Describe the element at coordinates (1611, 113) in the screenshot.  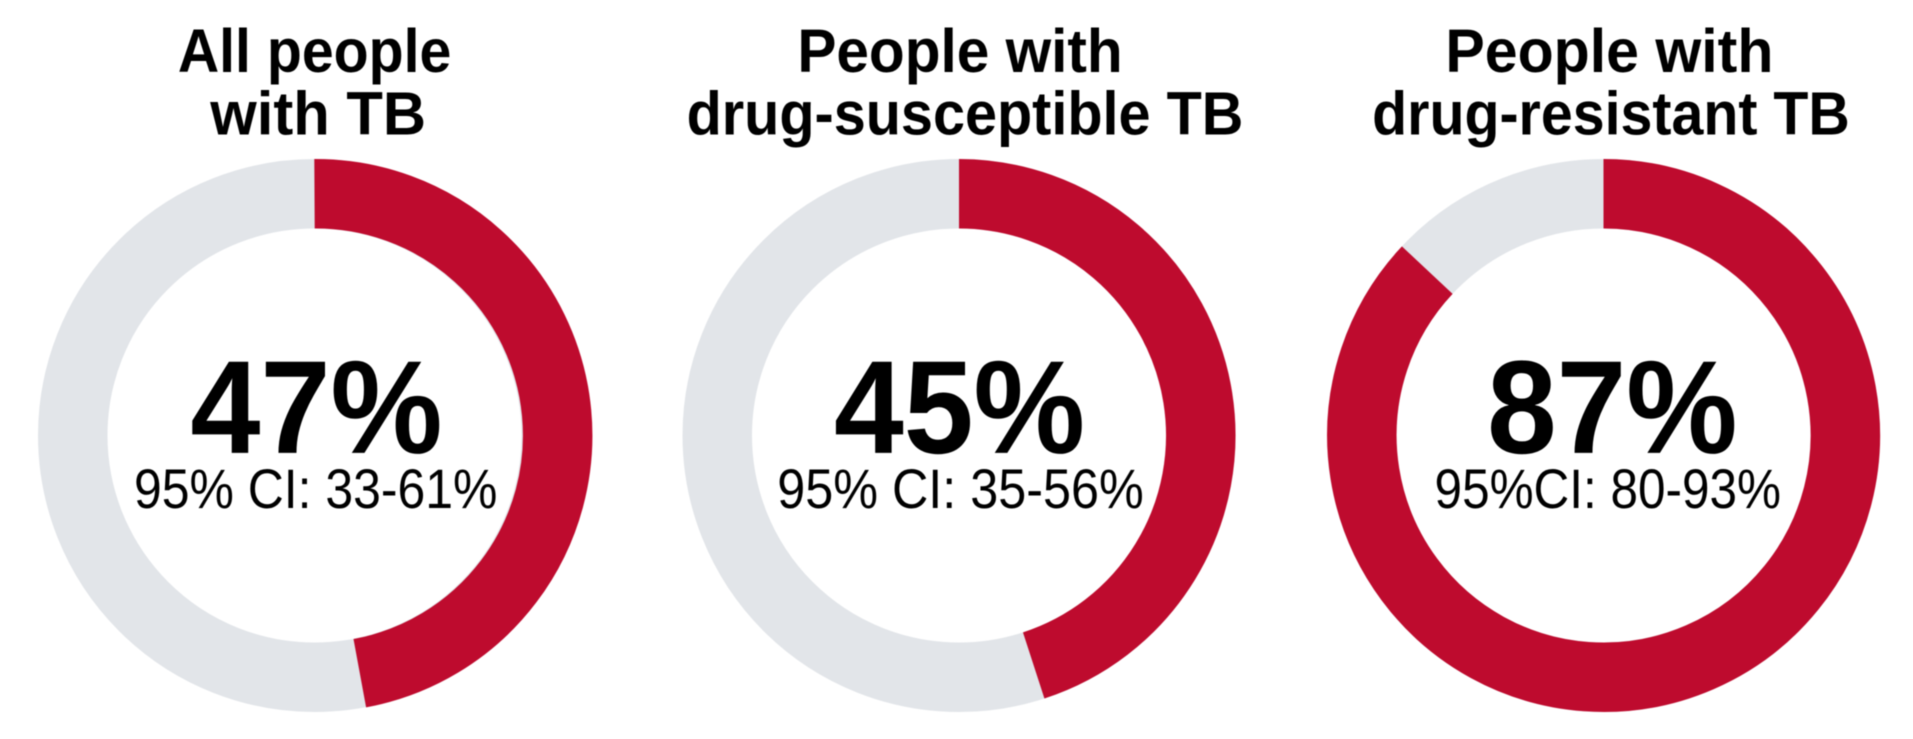
I see `svg-text: drug-resistant TB` at that location.